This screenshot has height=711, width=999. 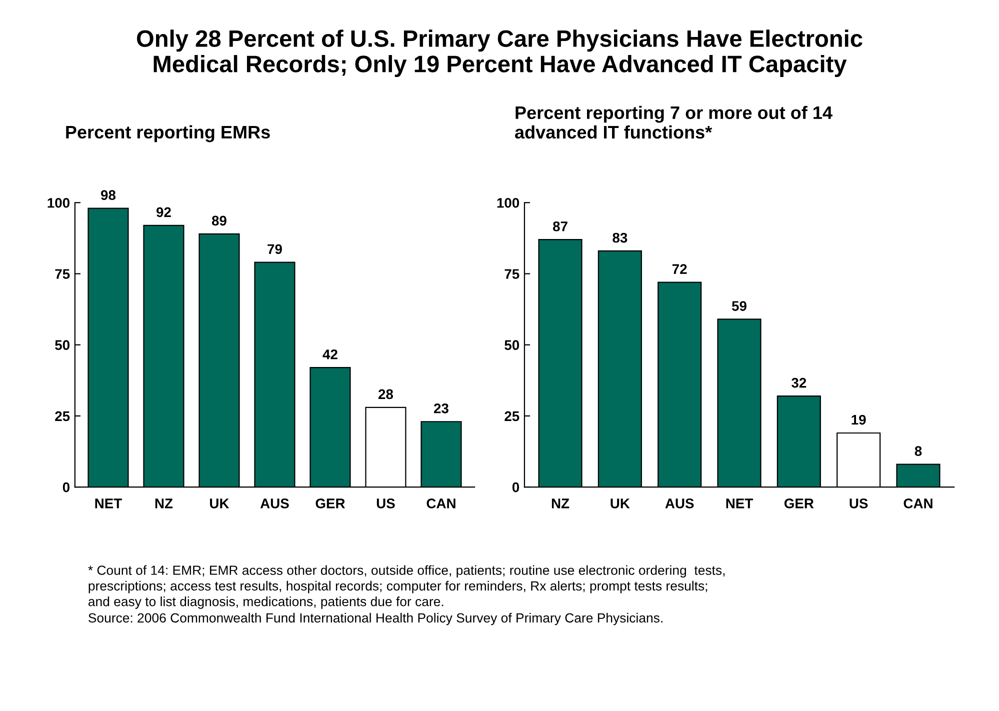 I want to click on data-label: 89, so click(x=219, y=221).